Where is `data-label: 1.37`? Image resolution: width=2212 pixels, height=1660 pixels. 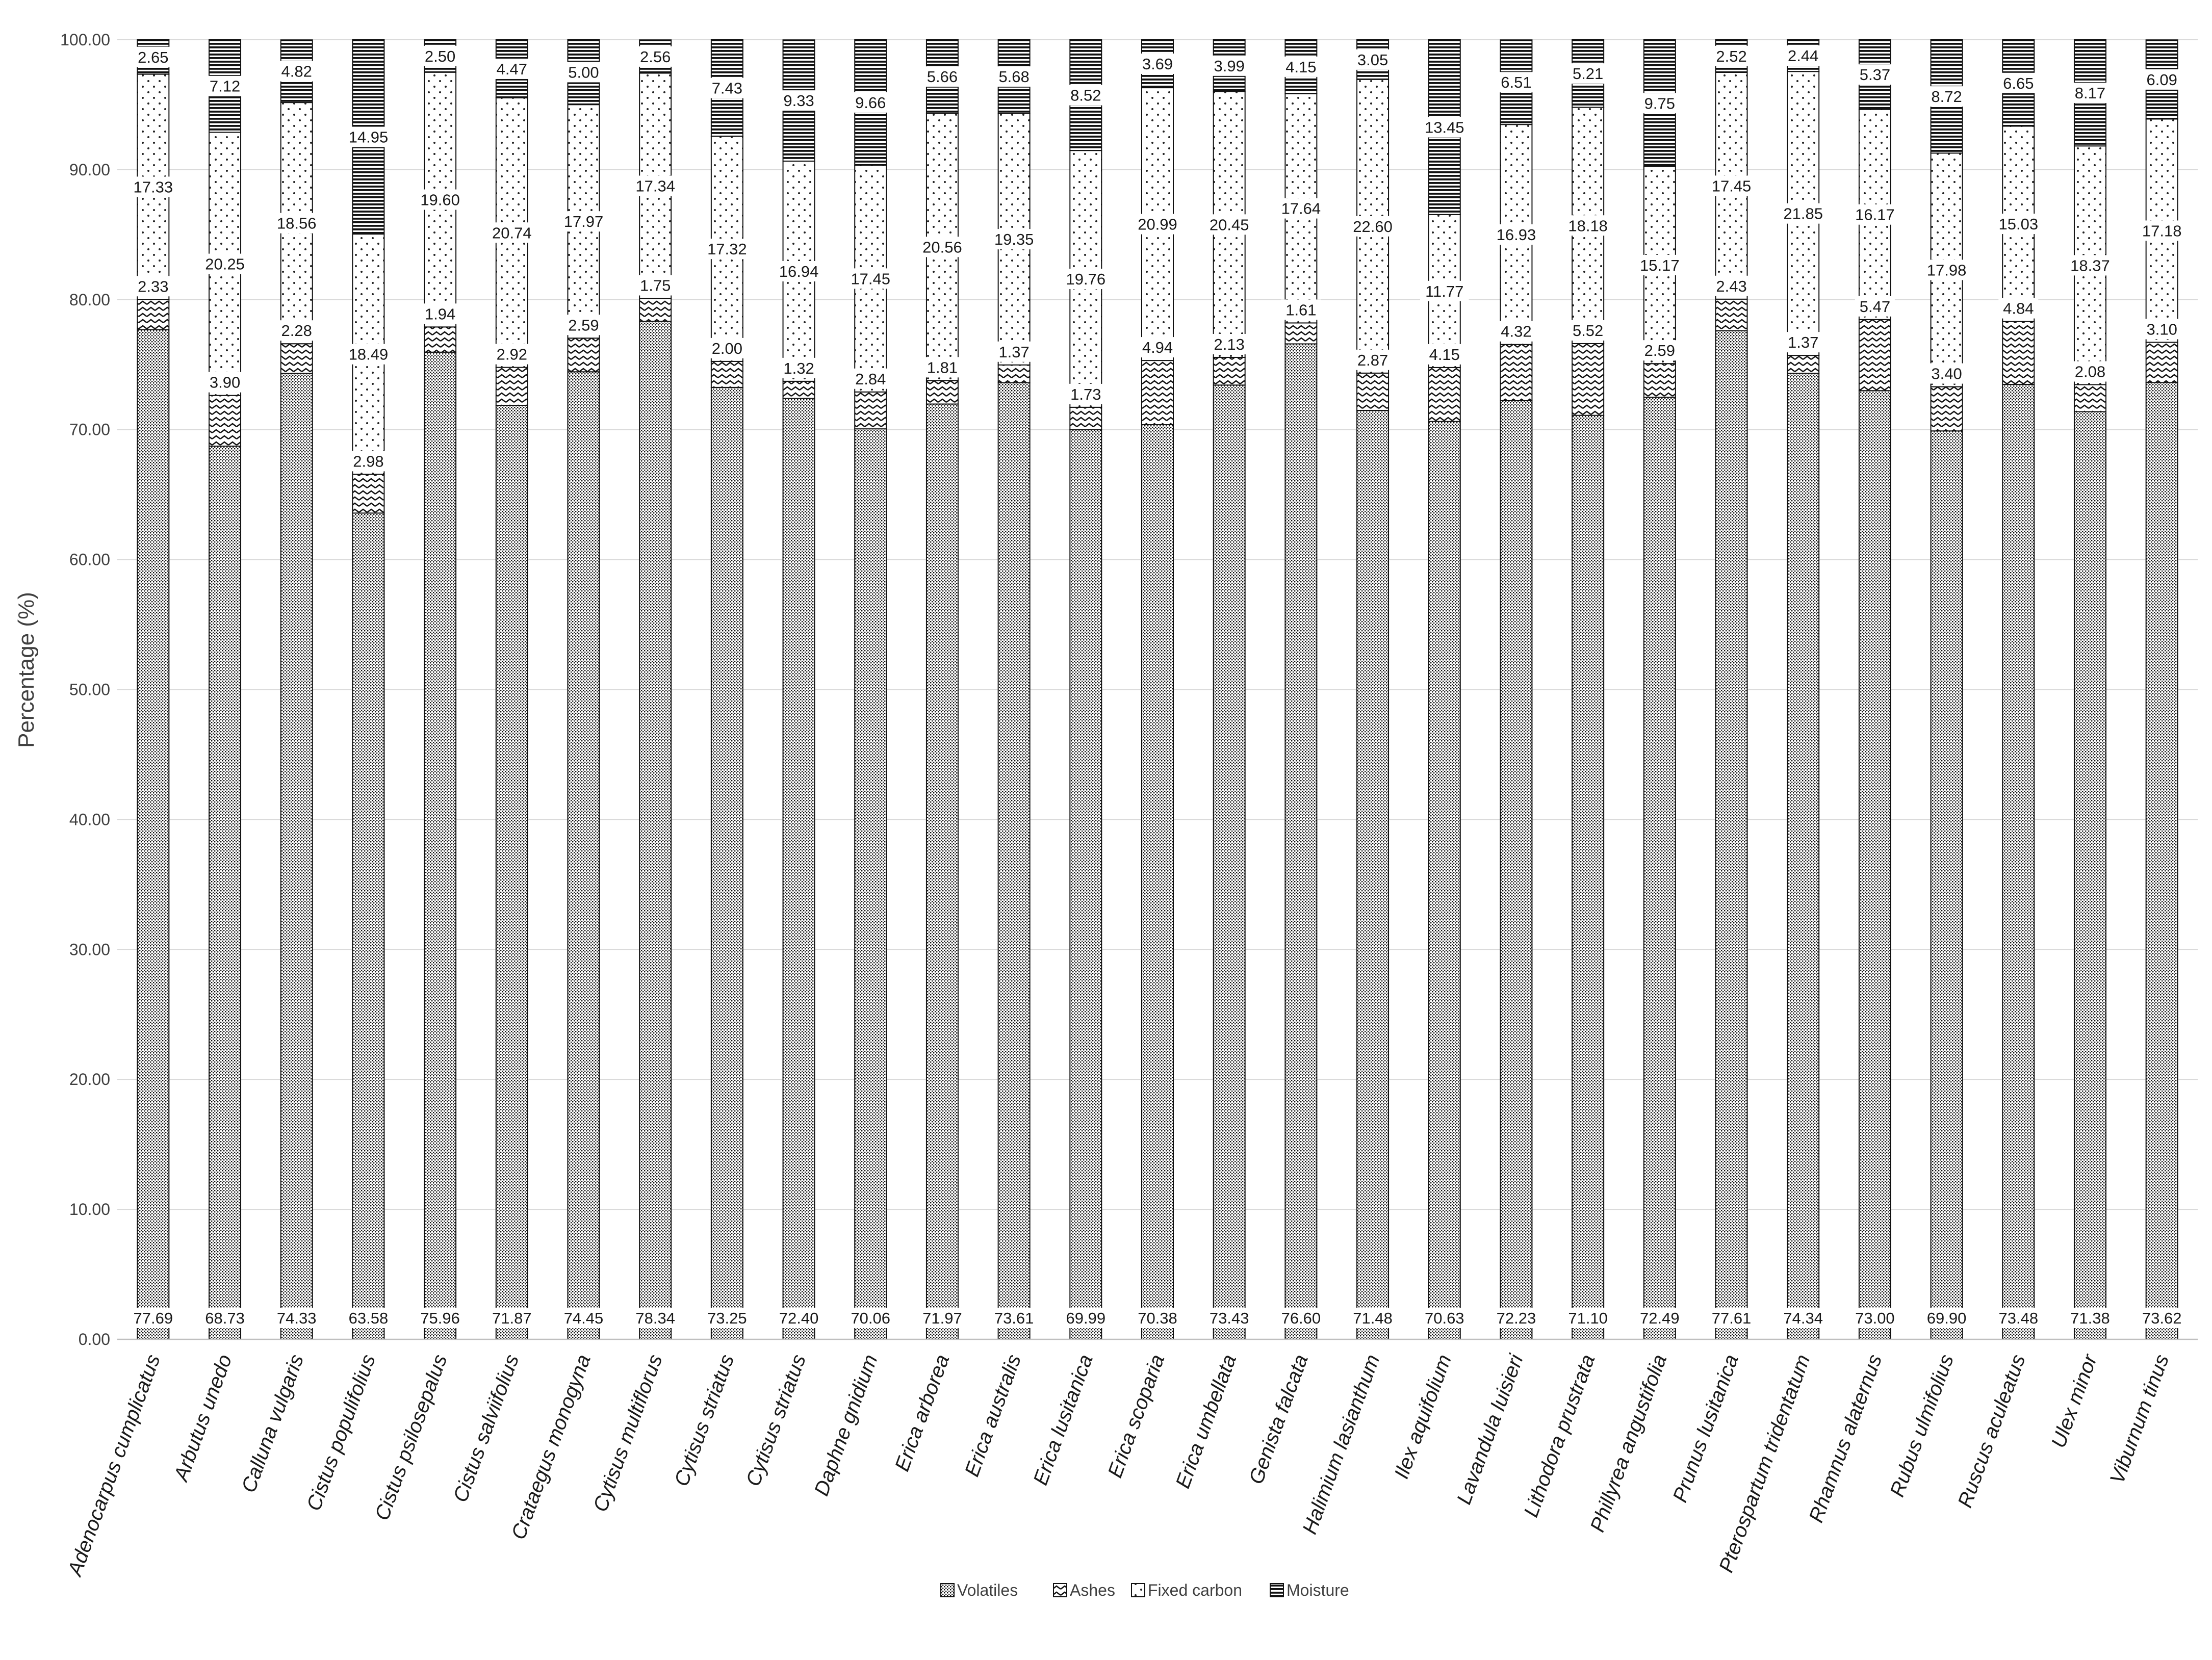 data-label: 1.37 is located at coordinates (1013, 352).